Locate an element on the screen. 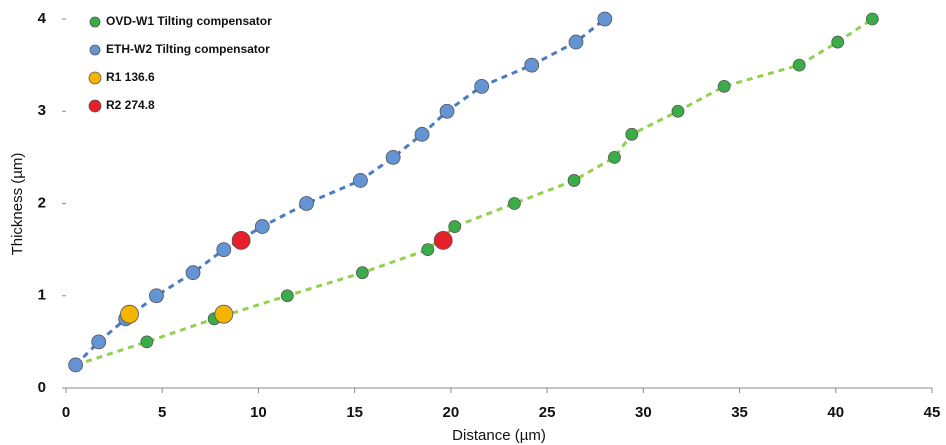 The image size is (946, 445). y-tick-label: 1 is located at coordinates (42, 295).